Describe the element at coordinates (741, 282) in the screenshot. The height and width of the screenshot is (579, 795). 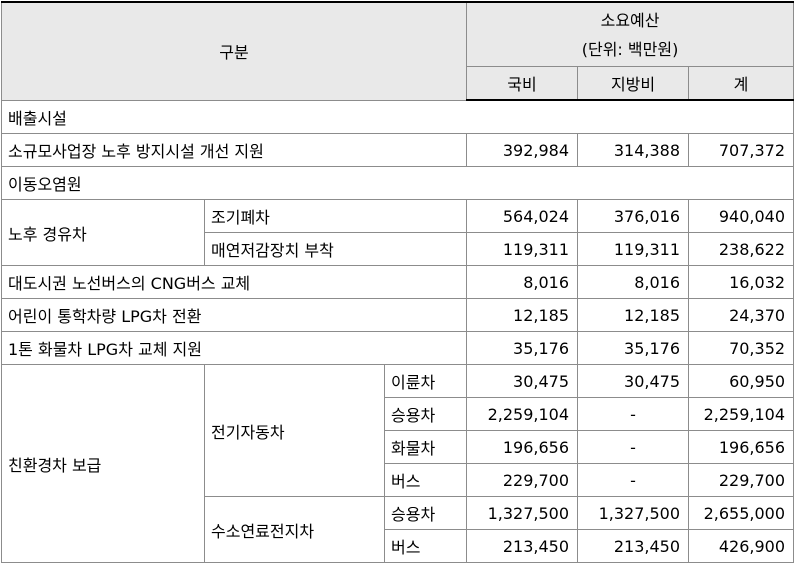
I see `total-value: 16,032` at that location.